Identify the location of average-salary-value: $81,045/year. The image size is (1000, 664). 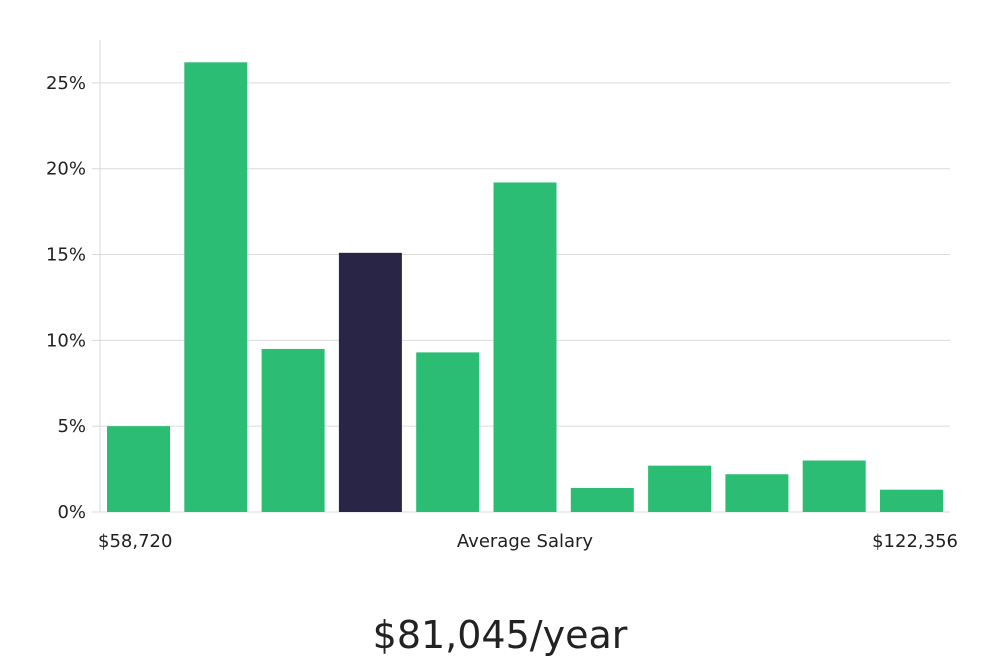
(500, 635).